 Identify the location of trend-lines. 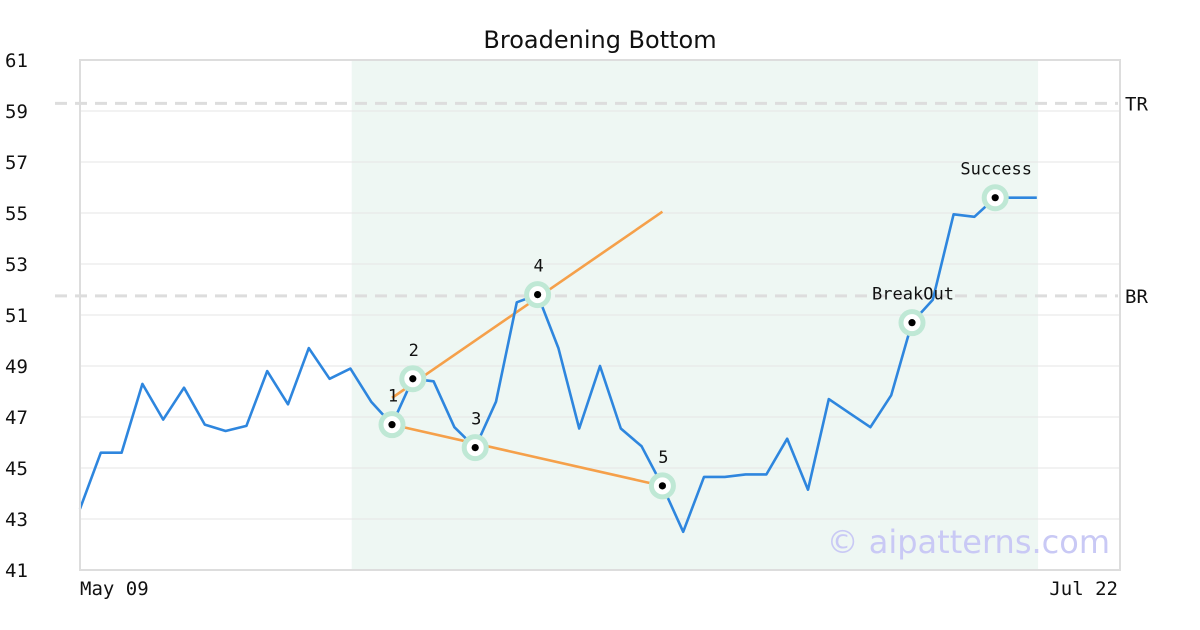
(527, 349).